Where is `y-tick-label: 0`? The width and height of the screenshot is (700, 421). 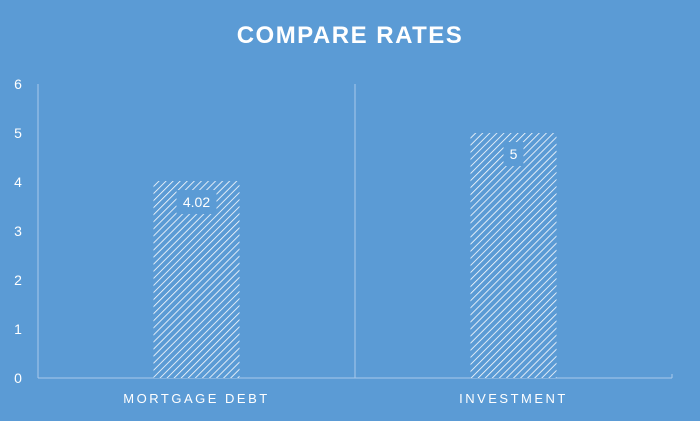
y-tick-label: 0 is located at coordinates (18, 378).